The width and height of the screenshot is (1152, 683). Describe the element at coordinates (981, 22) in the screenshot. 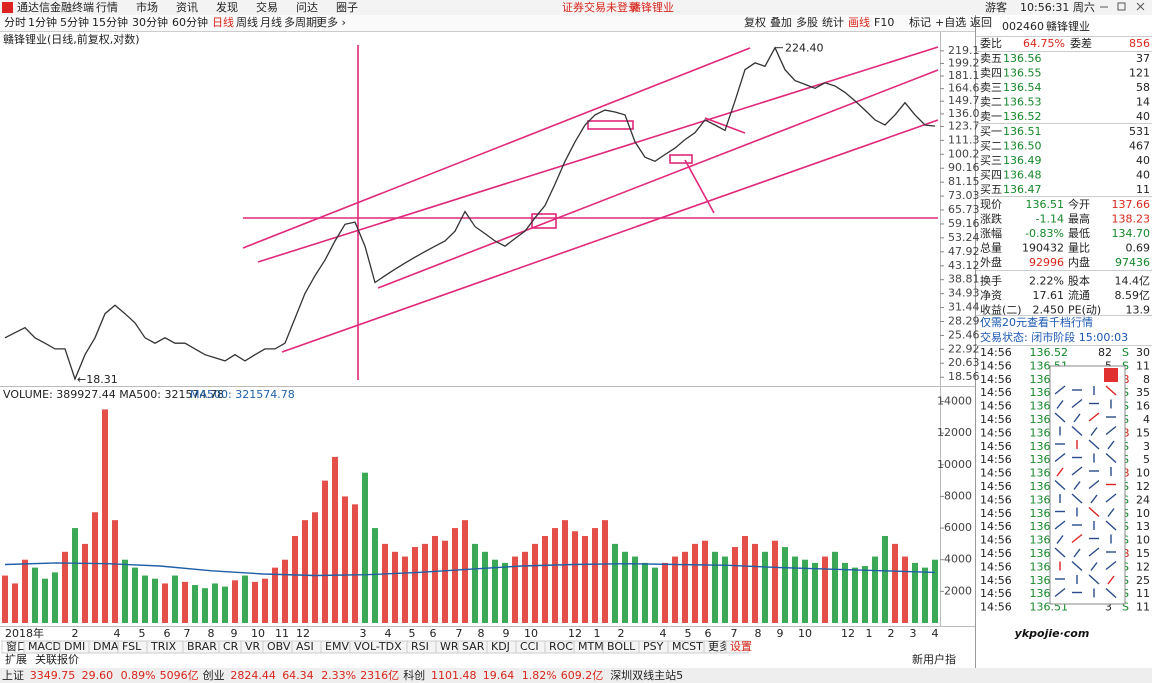

I see `tool-button: 返回` at that location.